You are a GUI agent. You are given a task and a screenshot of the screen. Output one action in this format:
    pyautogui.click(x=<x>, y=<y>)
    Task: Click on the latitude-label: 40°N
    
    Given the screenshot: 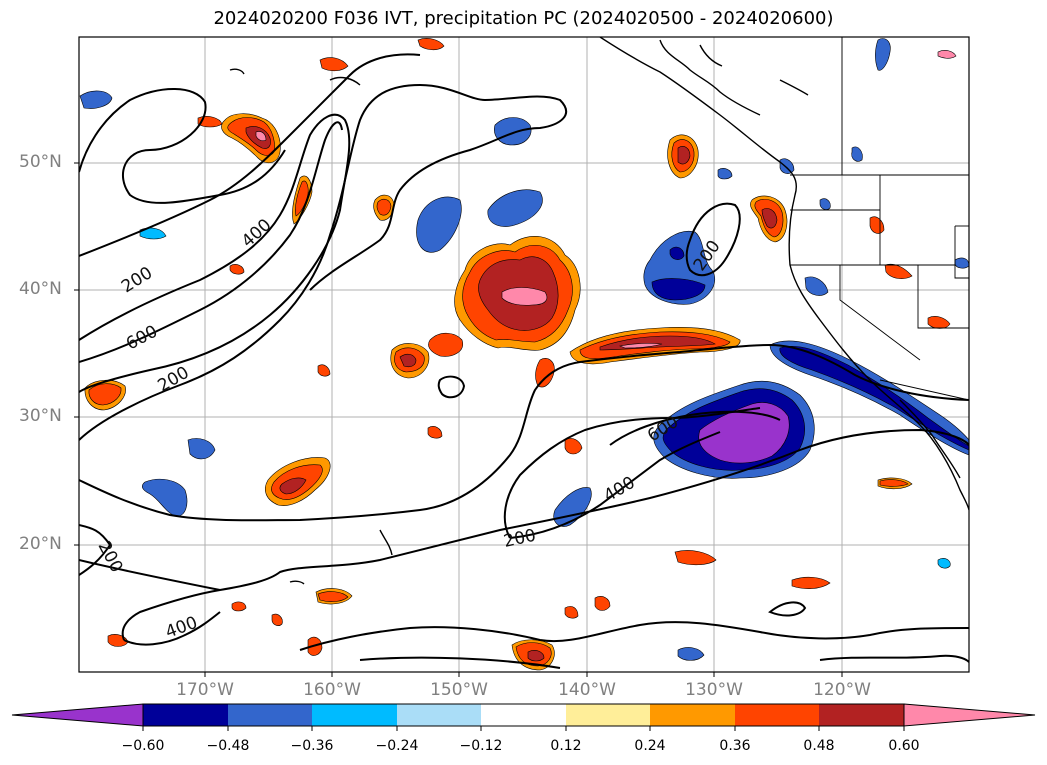 What is the action you would take?
    pyautogui.click(x=40, y=289)
    